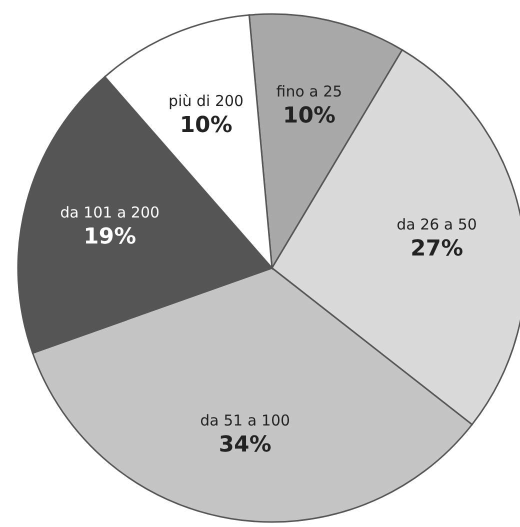 Image resolution: width=520 pixels, height=527 pixels. What do you see at coordinates (309, 91) in the screenshot?
I see `slice-label: fino a 25` at bounding box center [309, 91].